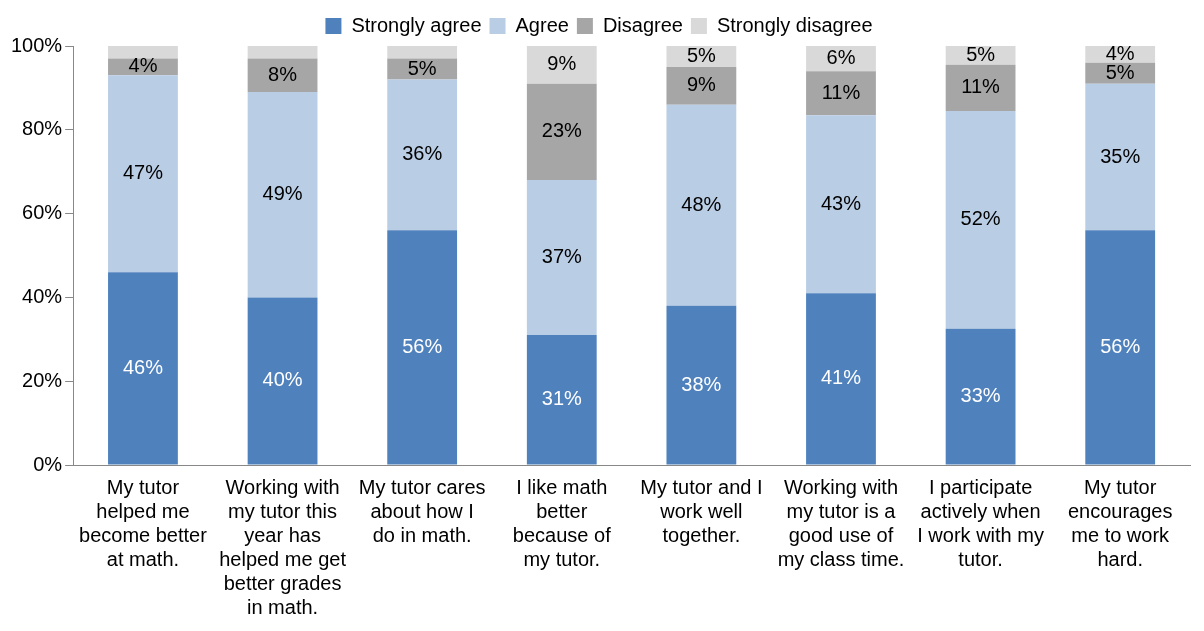 This screenshot has width=1204, height=631. I want to click on x-tick-label: I like math better because of my tutor., so click(562, 522).